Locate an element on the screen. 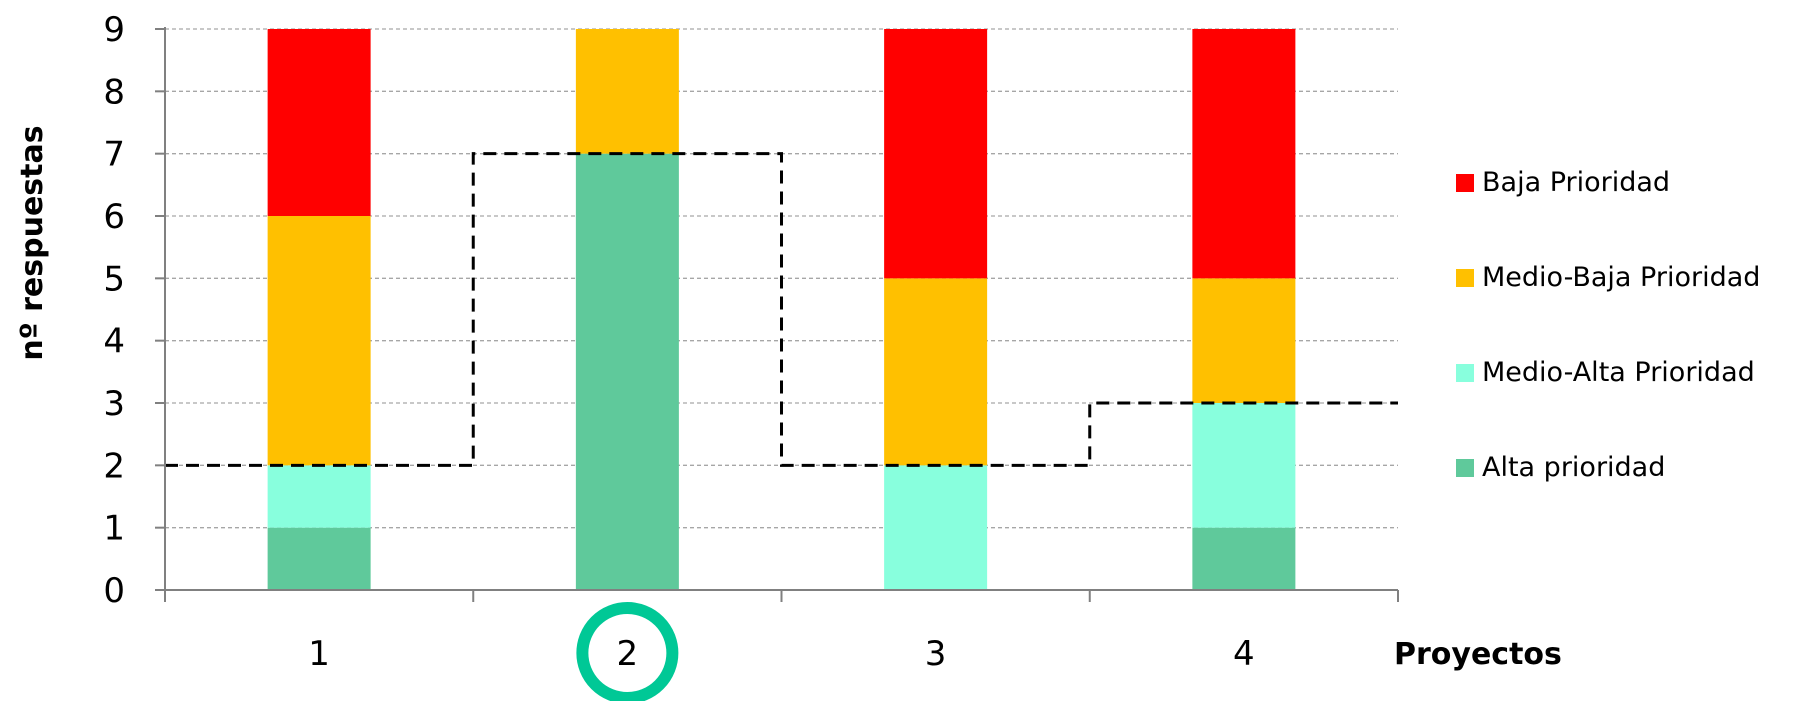 The height and width of the screenshot is (701, 1807). legend-label-2: Medio-Alta Prioridad is located at coordinates (1618, 372).